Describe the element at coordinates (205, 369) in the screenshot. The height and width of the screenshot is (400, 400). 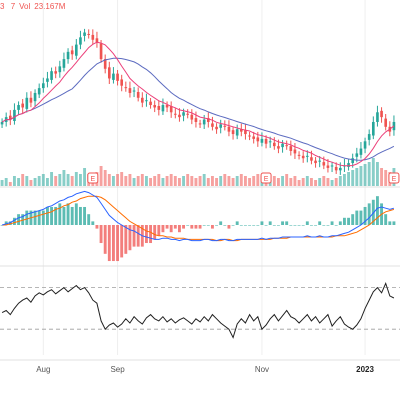
I see `x-axis: Aug Sep Nov 2023` at that location.